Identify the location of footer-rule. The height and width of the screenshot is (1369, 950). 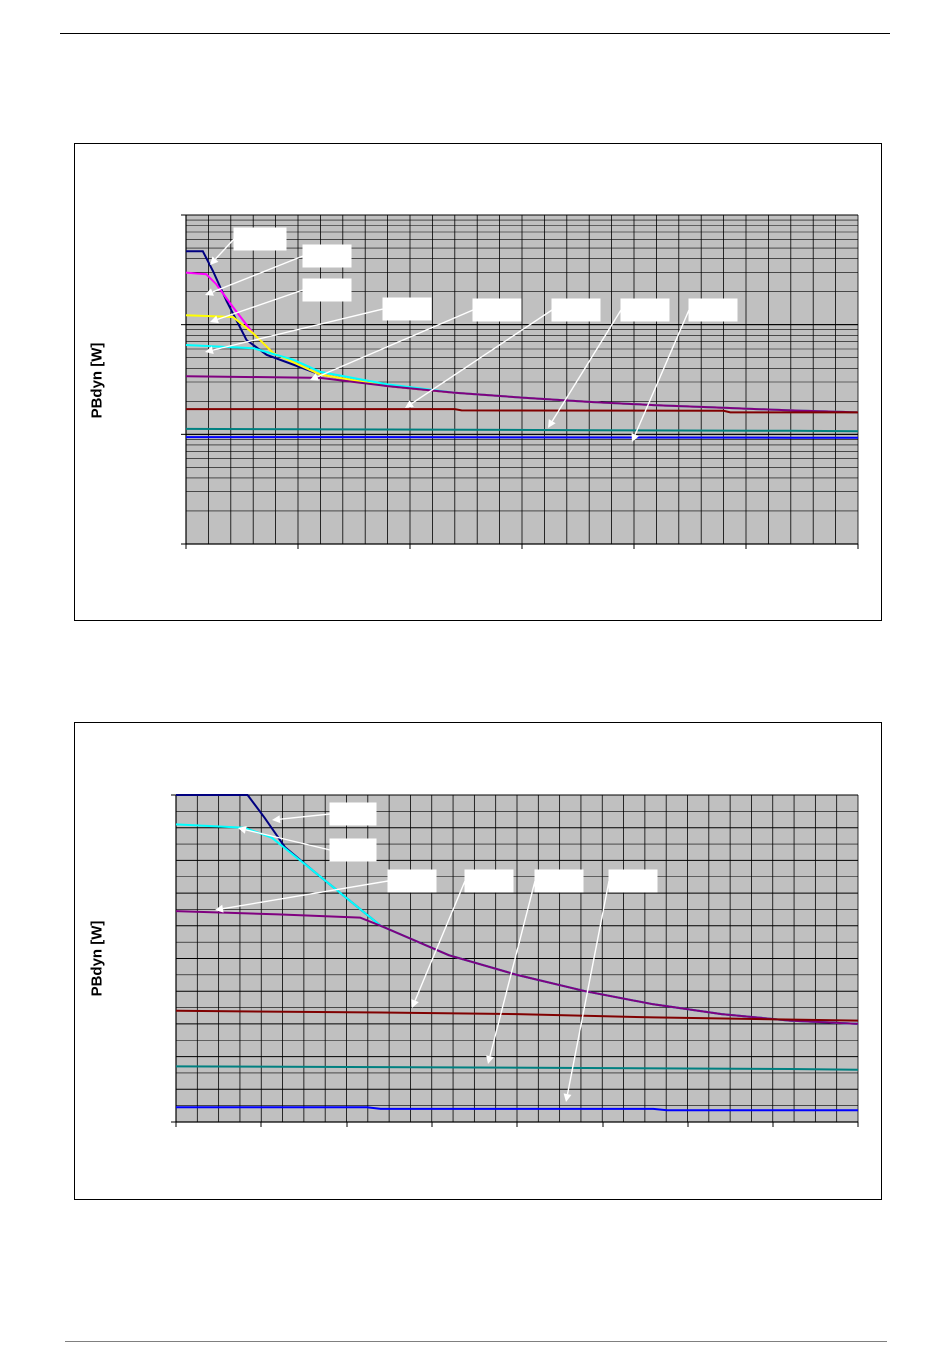
(476, 1341).